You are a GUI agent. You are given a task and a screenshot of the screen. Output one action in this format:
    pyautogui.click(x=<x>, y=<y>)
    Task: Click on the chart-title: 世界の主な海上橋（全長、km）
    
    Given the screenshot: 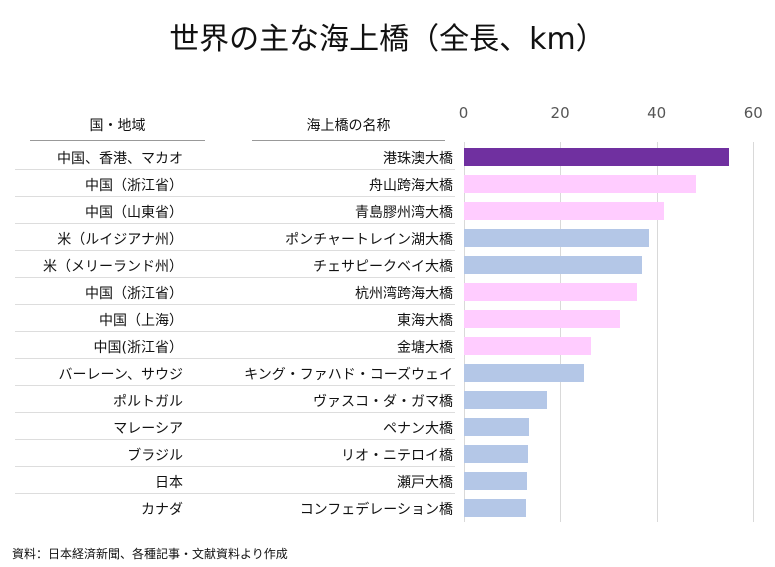 What is the action you would take?
    pyautogui.click(x=387, y=39)
    